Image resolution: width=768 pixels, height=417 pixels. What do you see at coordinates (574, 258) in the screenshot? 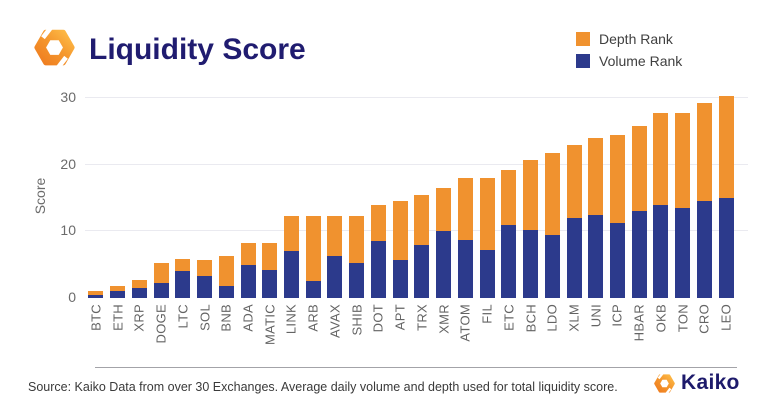
I see `bar-xlm-volume-segment` at bounding box center [574, 258].